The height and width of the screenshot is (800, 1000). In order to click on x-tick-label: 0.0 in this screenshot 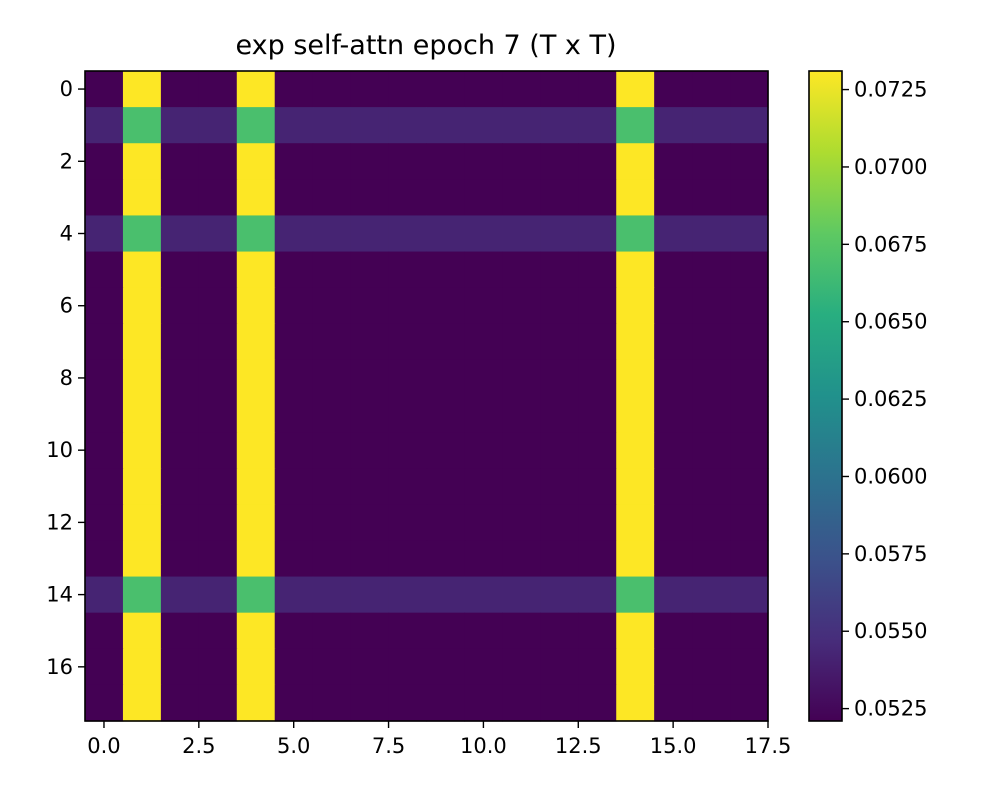, I will do `click(103, 746)`.